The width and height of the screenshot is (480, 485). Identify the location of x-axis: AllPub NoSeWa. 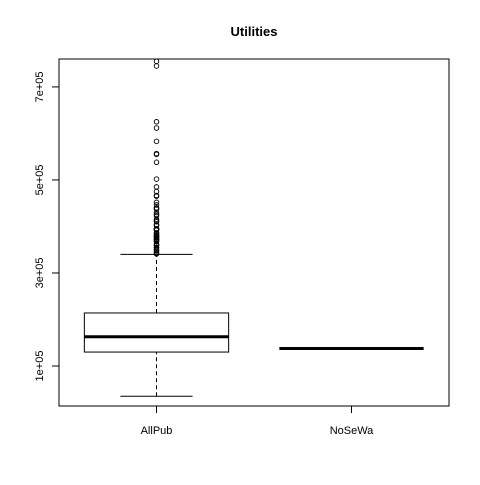
(257, 421).